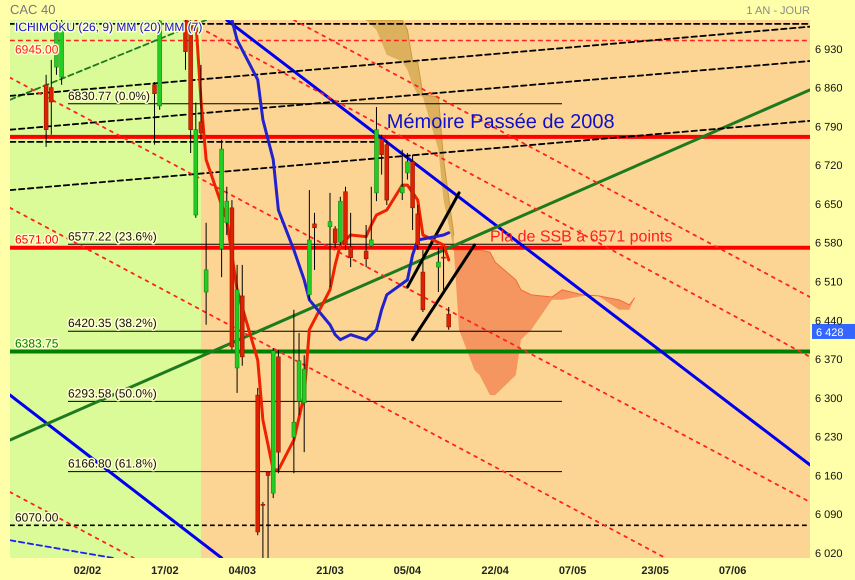 The height and width of the screenshot is (580, 855). I want to click on y-tick-label: 6 020, so click(829, 554).